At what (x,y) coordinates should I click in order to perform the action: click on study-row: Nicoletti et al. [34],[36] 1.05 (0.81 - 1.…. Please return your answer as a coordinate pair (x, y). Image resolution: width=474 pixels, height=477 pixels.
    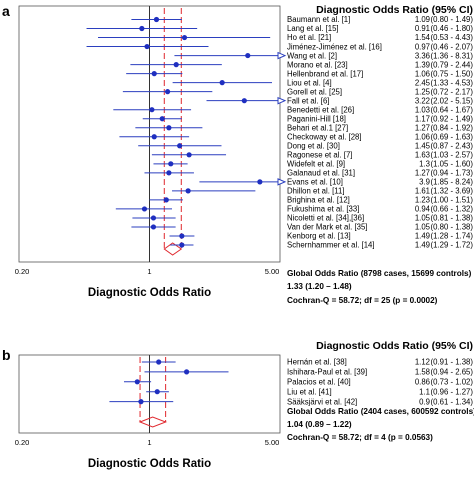
    Looking at the image, I should click on (302, 218).